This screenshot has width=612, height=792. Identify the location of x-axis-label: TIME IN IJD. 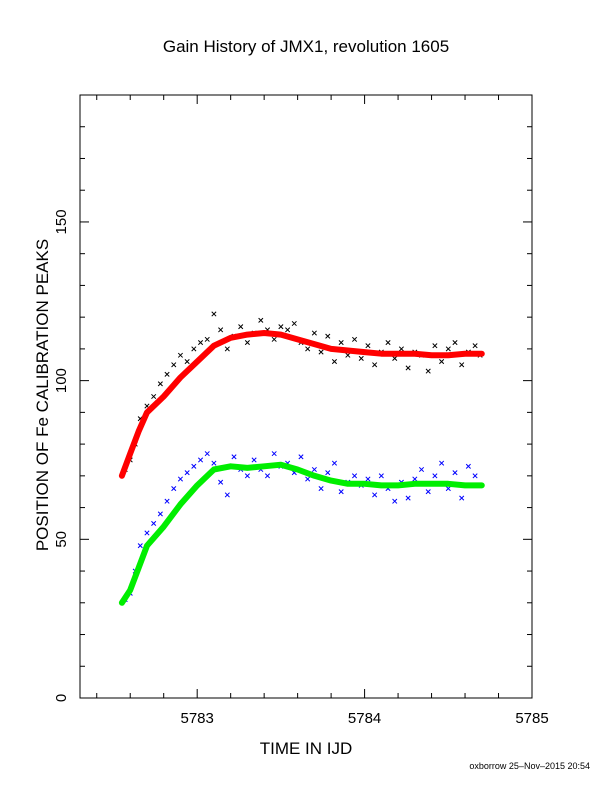
(306, 748).